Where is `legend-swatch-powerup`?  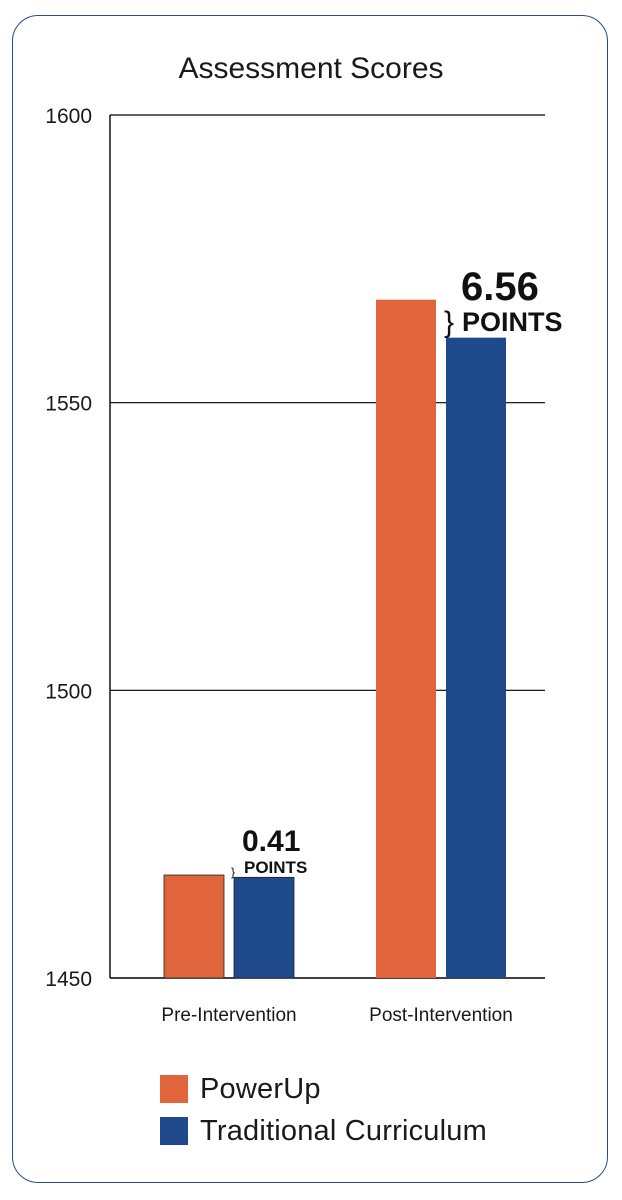 legend-swatch-powerup is located at coordinates (174, 1089).